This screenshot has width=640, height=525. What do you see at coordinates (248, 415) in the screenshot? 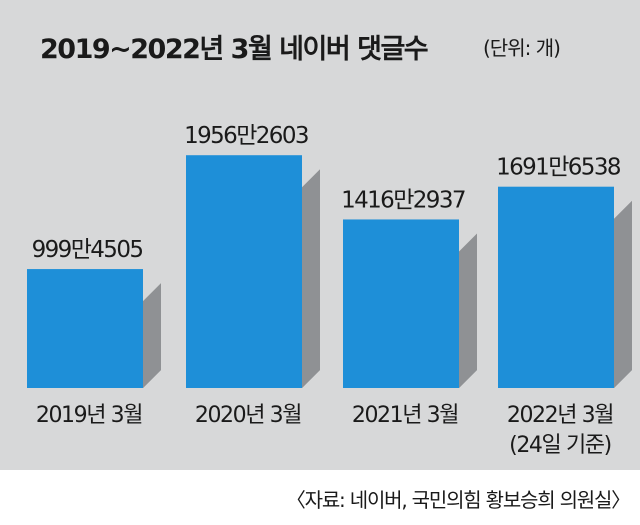
I see `category-label: 2020년 3월` at bounding box center [248, 415].